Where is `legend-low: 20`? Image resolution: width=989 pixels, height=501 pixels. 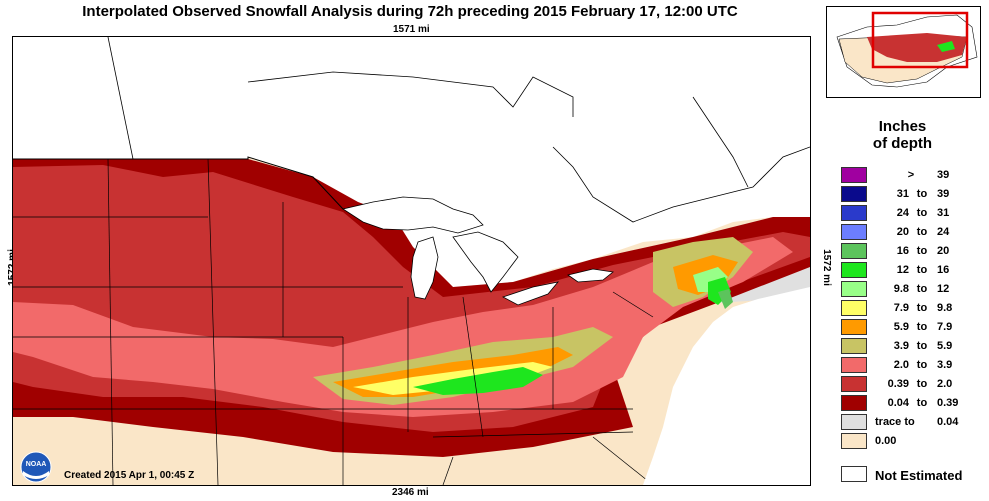 legend-low: 20 is located at coordinates (902, 232).